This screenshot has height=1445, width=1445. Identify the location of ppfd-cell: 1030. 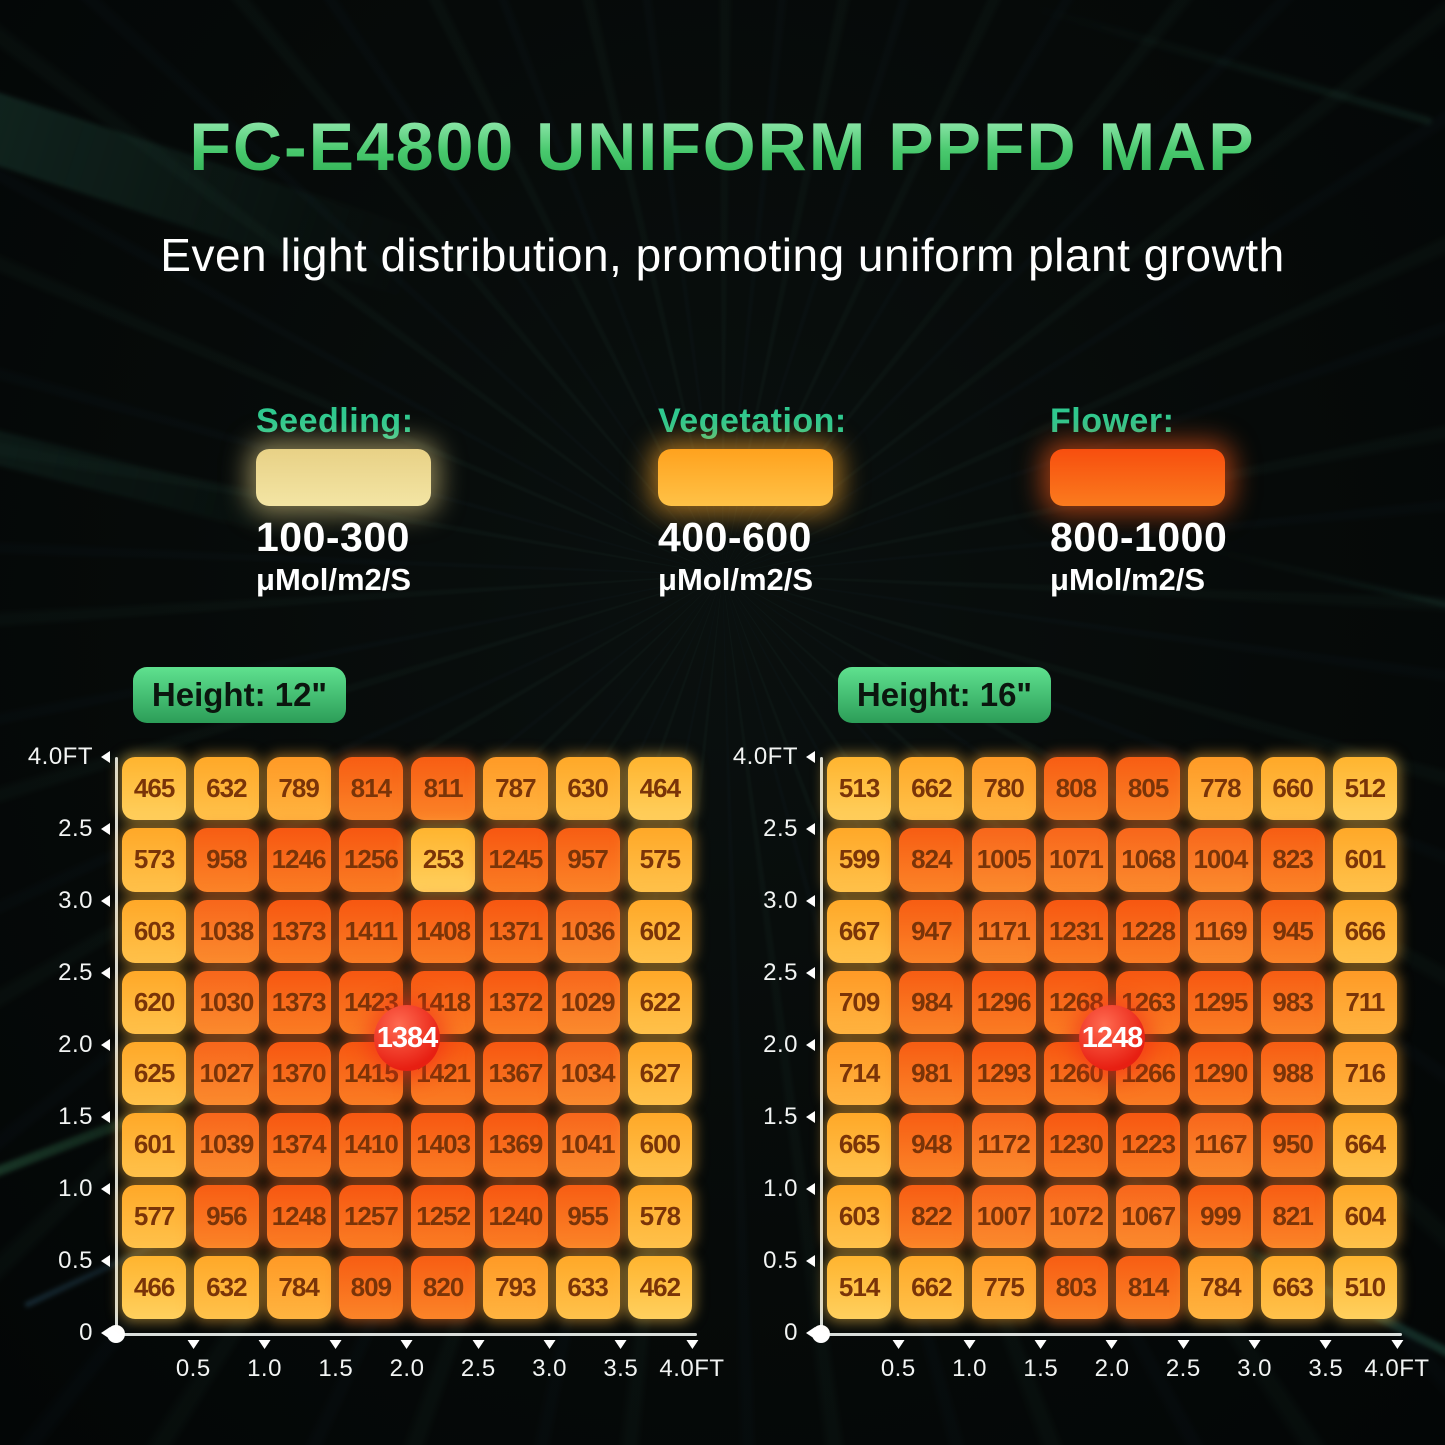
(226, 1002).